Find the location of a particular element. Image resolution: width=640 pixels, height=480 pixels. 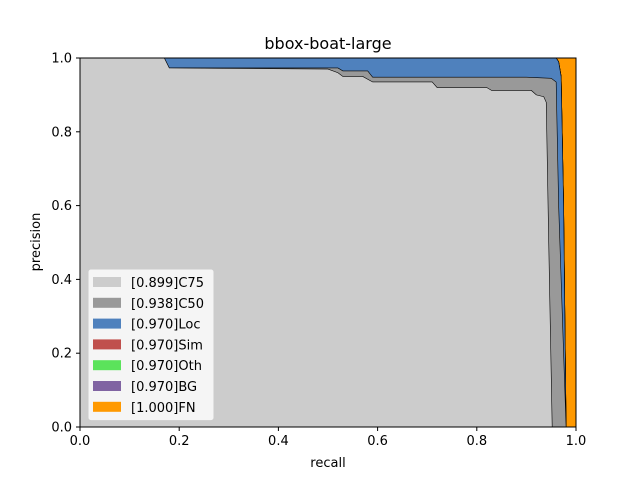

legend-label: [0.970]Oth is located at coordinates (166, 366).